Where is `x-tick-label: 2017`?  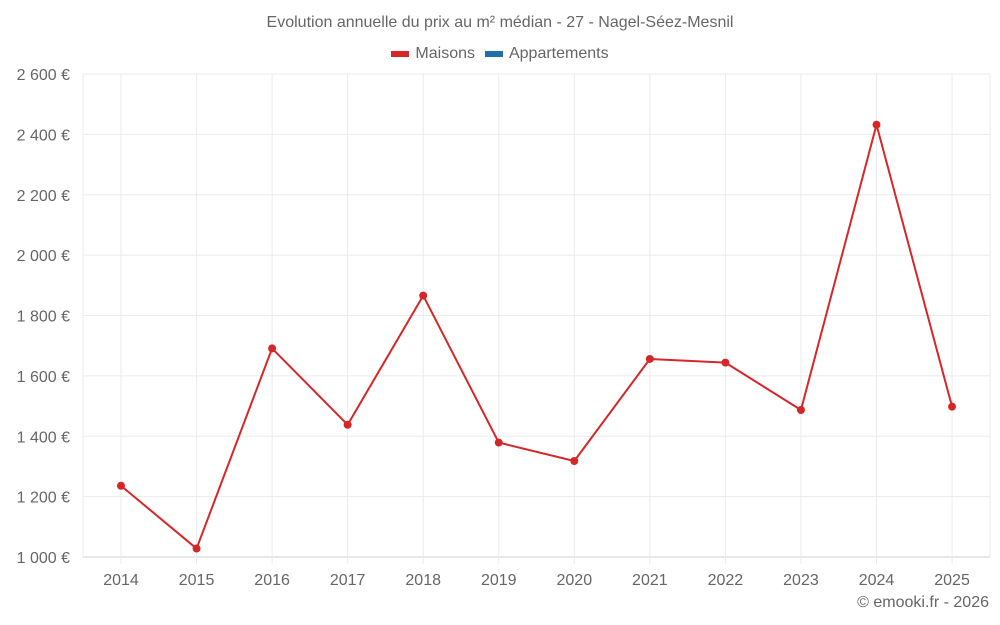
x-tick-label: 2017 is located at coordinates (348, 580).